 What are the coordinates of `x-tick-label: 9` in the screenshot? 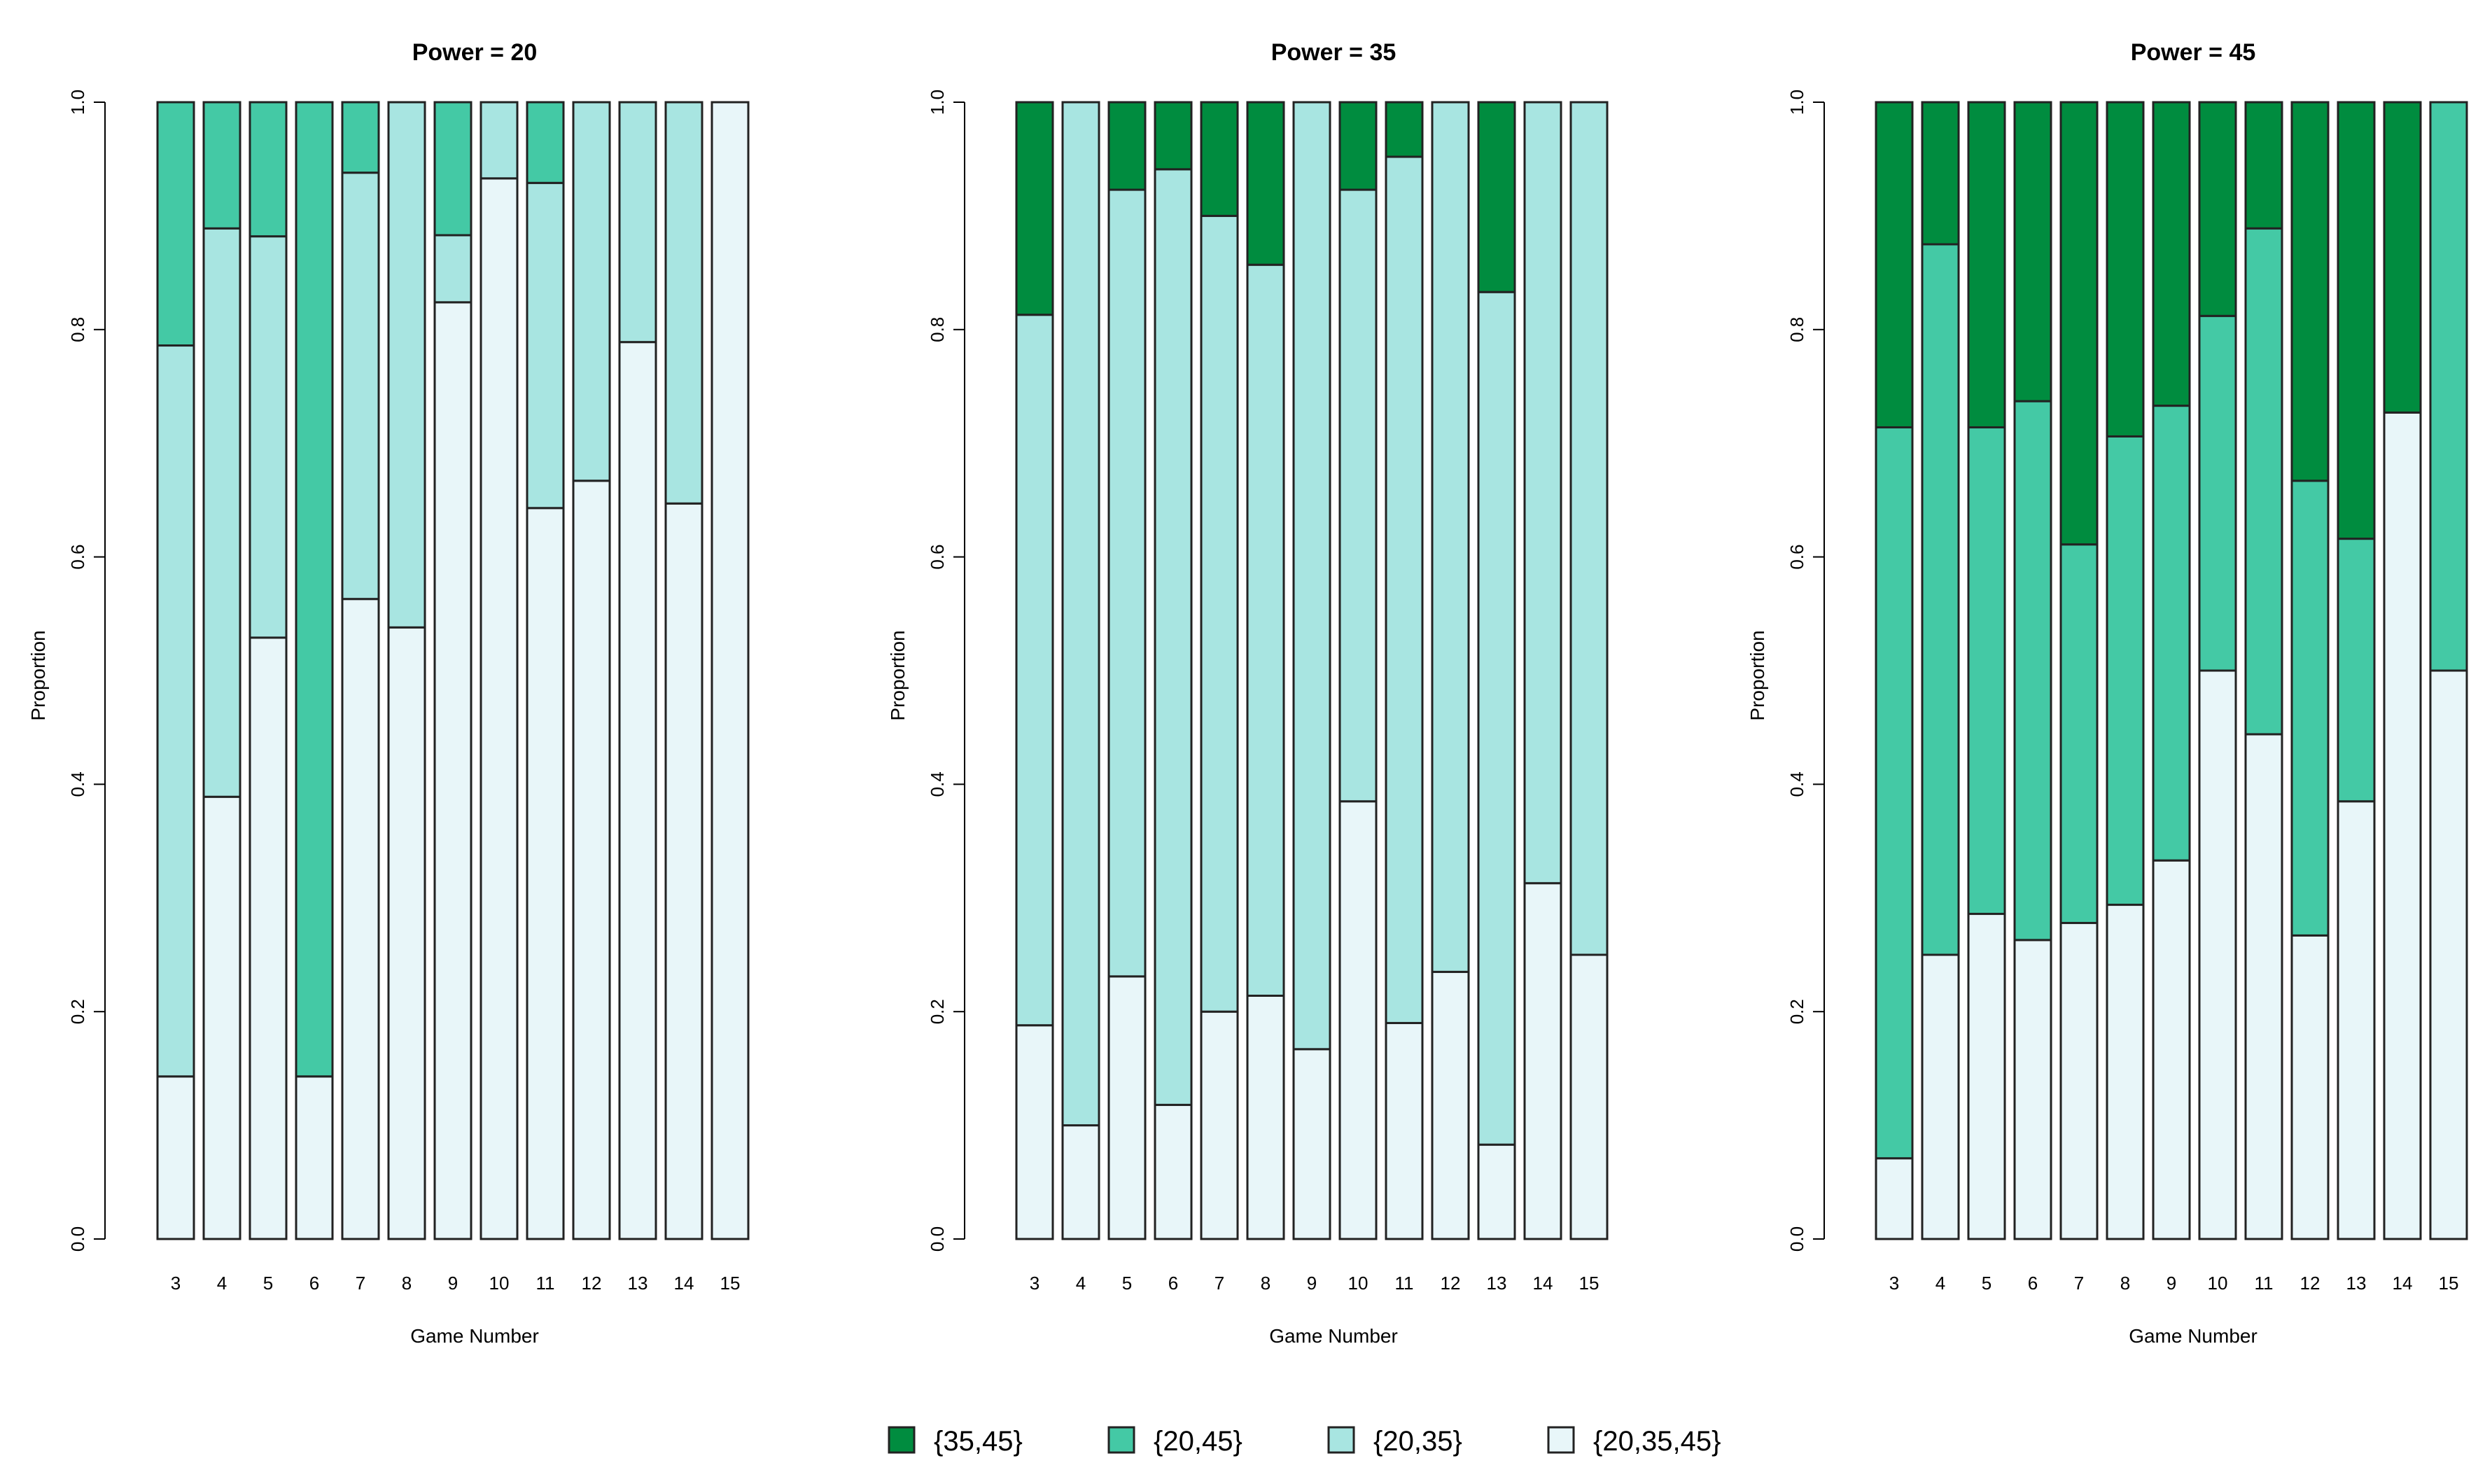 It's located at (1312, 1283).